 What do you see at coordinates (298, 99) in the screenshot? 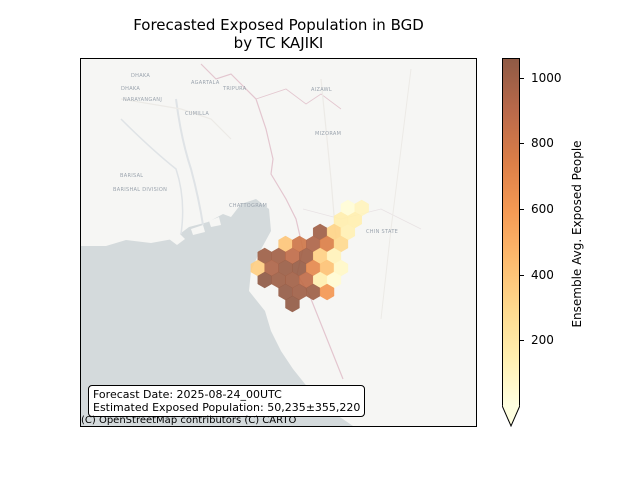
I see `state-border` at bounding box center [298, 99].